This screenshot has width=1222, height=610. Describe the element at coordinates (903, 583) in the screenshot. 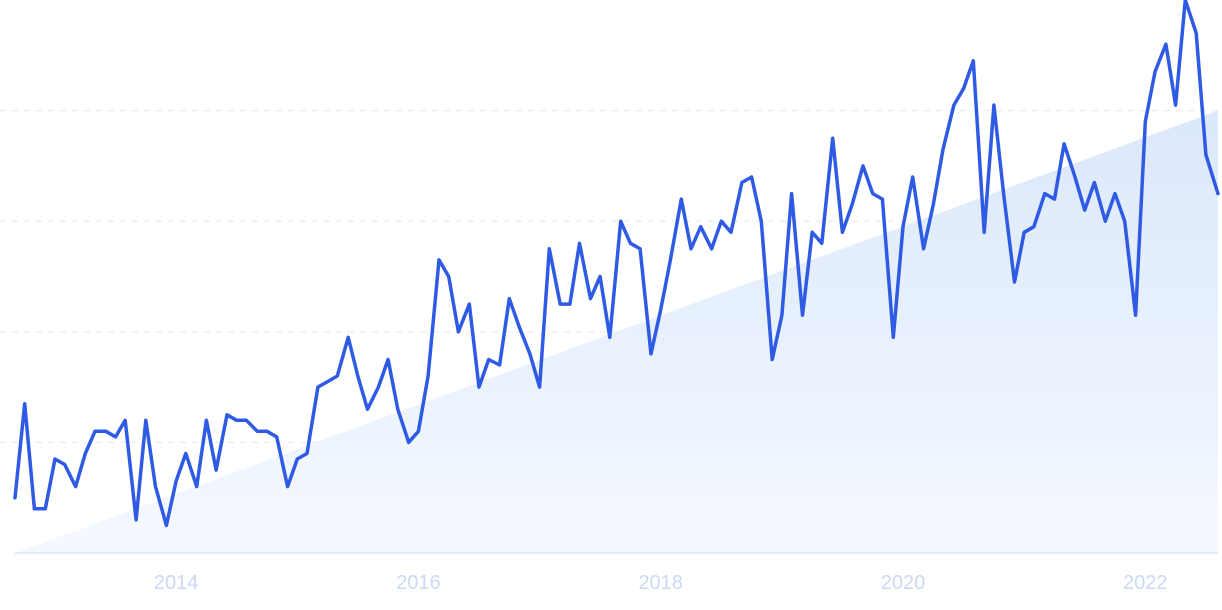

I see `x-tick-label: 2020` at that location.